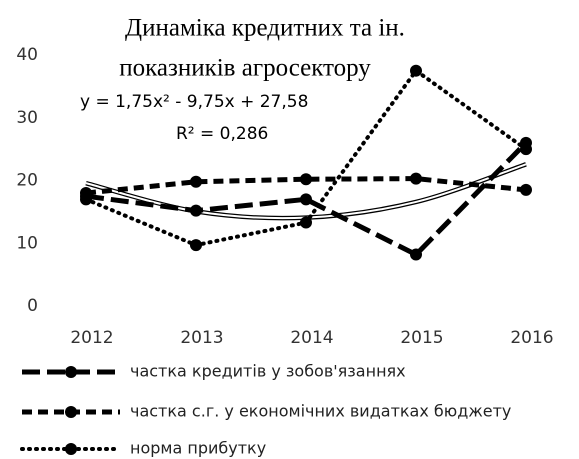 The image size is (579, 459). I want to click on x-tick-label: 2016, so click(531, 338).